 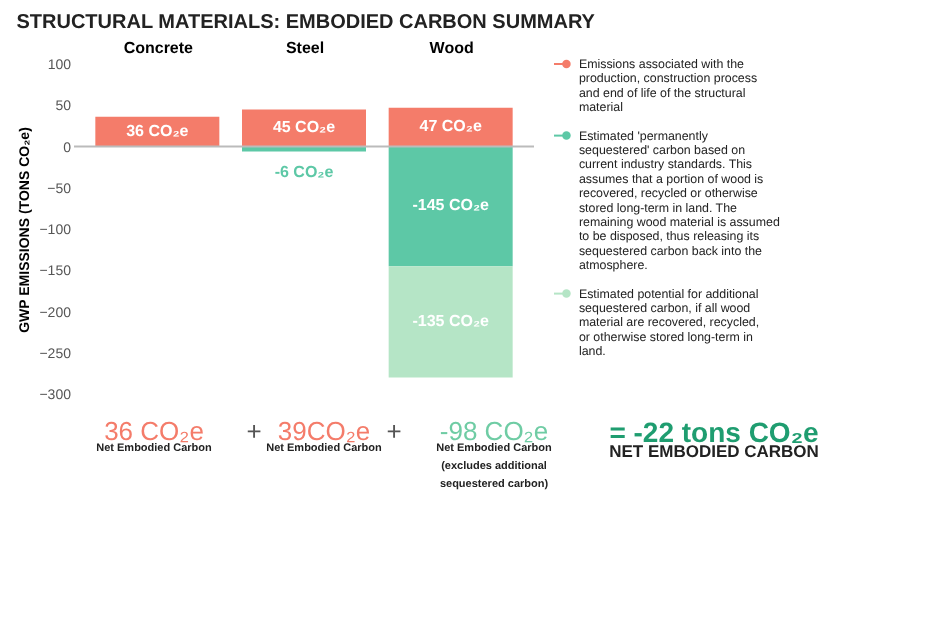 I want to click on text: -98 CO₂e, so click(x=494, y=431).